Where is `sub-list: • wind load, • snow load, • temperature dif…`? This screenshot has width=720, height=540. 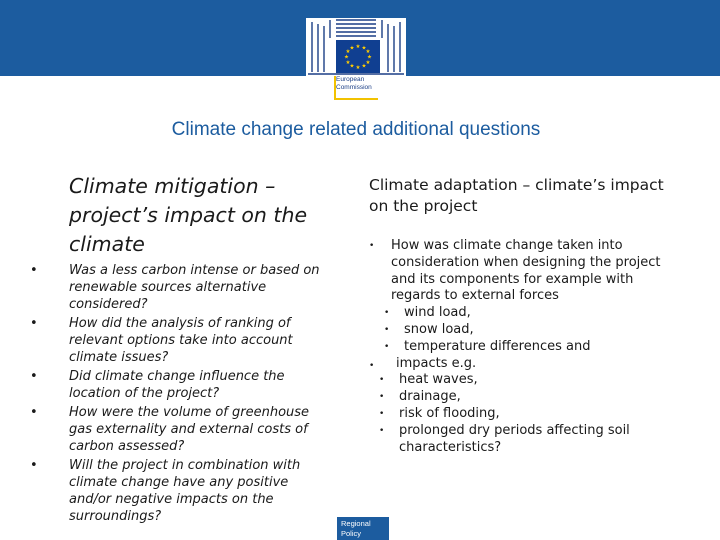
sub-list: • wind load, • snow load, • temperature dif… is located at coordinates (519, 330).